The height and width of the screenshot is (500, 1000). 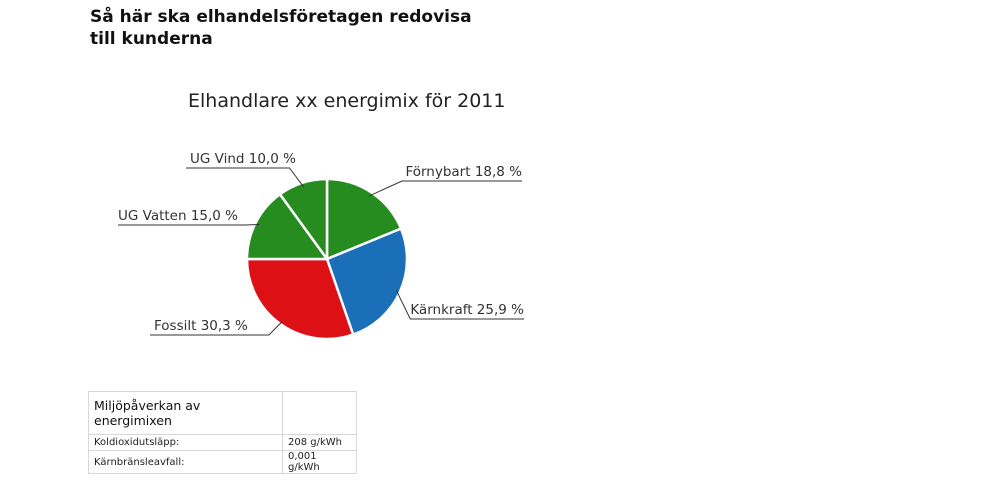 What do you see at coordinates (185, 413) in the screenshot?
I see `impact-table-heading: Miljöpåverkan av energimixen` at bounding box center [185, 413].